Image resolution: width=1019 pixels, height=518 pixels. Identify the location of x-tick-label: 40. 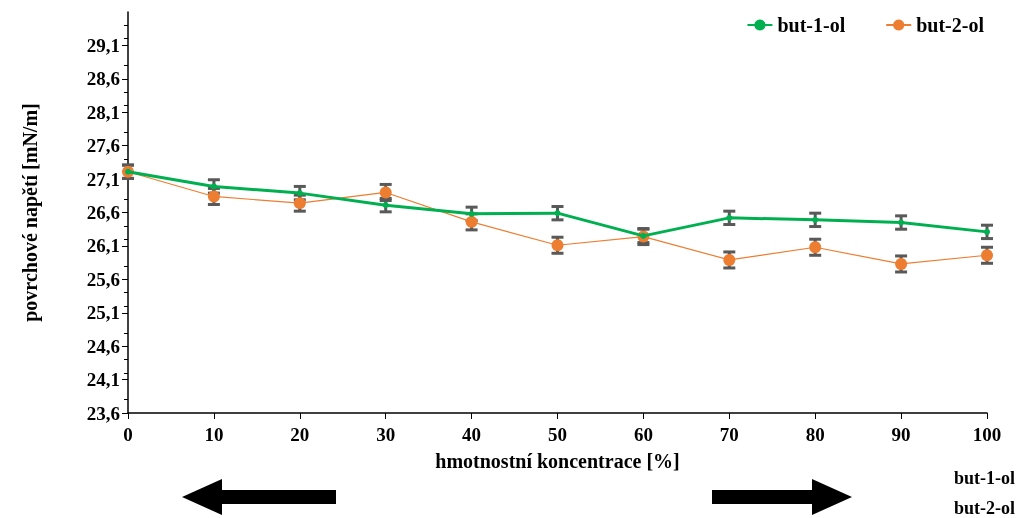
(472, 434).